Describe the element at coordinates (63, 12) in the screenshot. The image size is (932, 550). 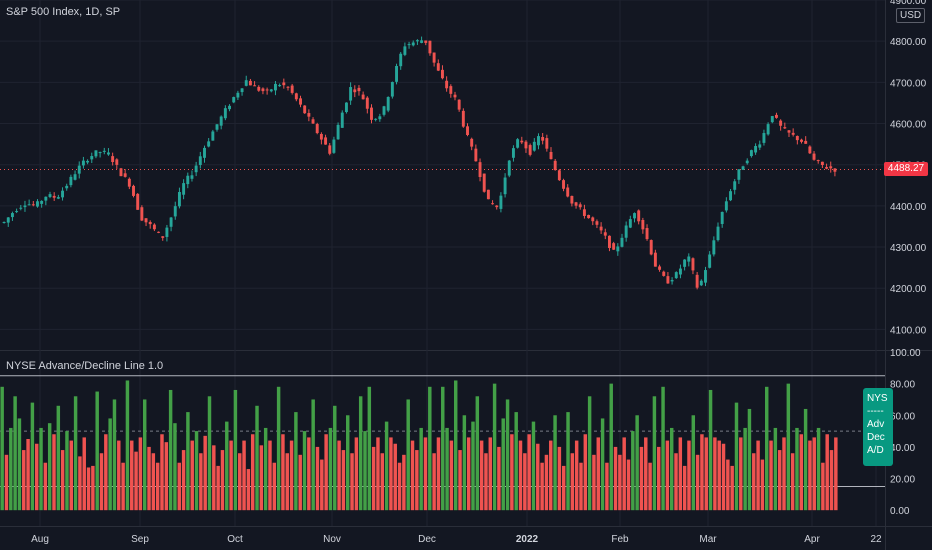
I see `chart-title: S&P 500 Index, 1D, SP` at that location.